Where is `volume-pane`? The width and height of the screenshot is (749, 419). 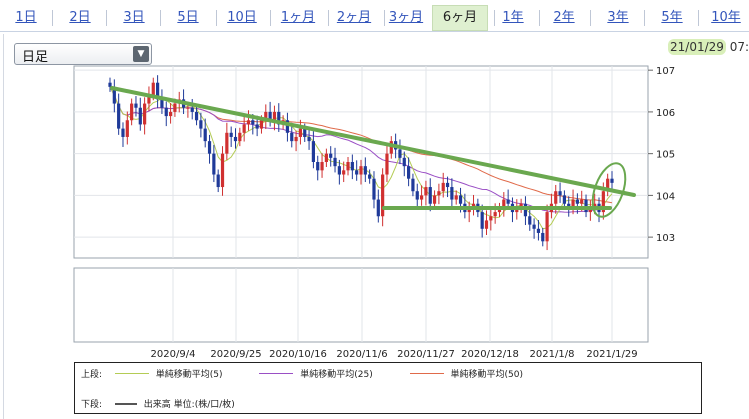
volume-pane is located at coordinates (361, 305).